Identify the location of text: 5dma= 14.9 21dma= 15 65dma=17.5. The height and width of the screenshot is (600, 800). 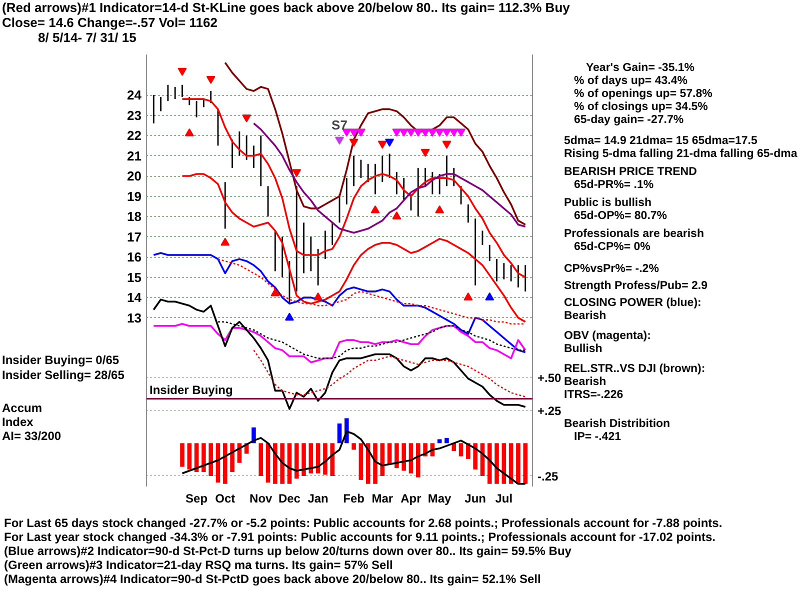
(661, 141).